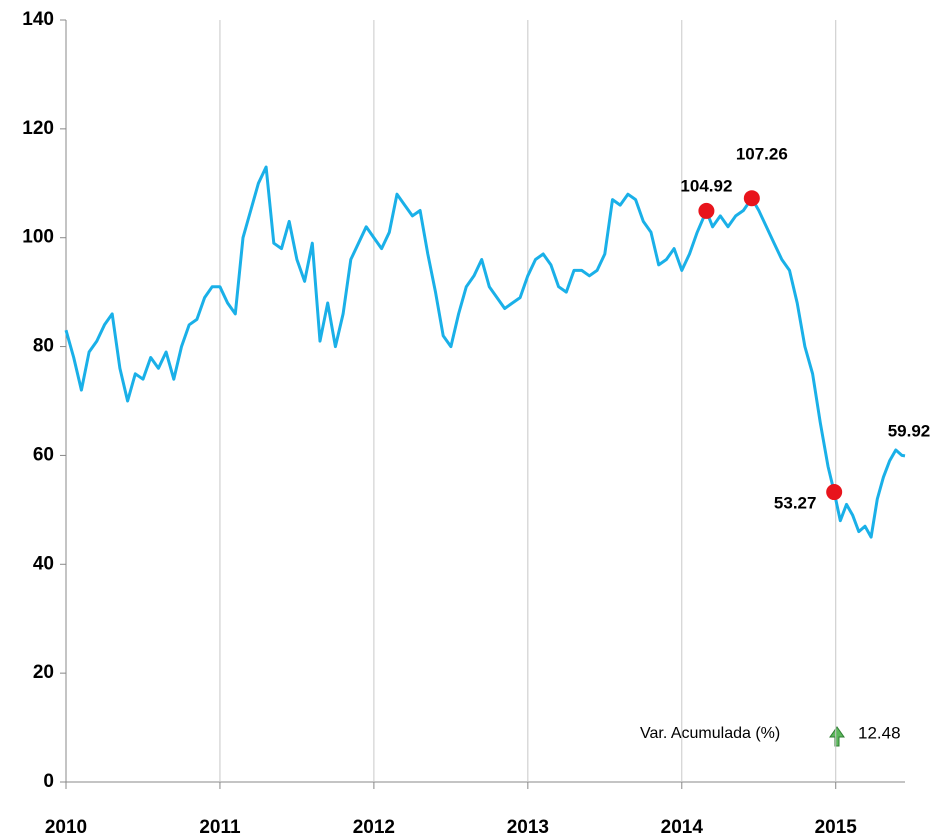  What do you see at coordinates (795, 503) in the screenshot?
I see `highlight-label: 53.27` at bounding box center [795, 503].